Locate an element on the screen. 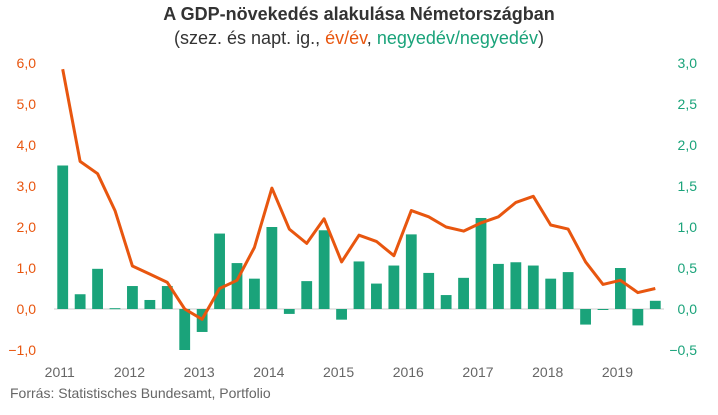 Image resolution: width=718 pixels, height=415 pixels. chart-title: A GDP-növekedés alakulása Németországban is located at coordinates (359, 14).